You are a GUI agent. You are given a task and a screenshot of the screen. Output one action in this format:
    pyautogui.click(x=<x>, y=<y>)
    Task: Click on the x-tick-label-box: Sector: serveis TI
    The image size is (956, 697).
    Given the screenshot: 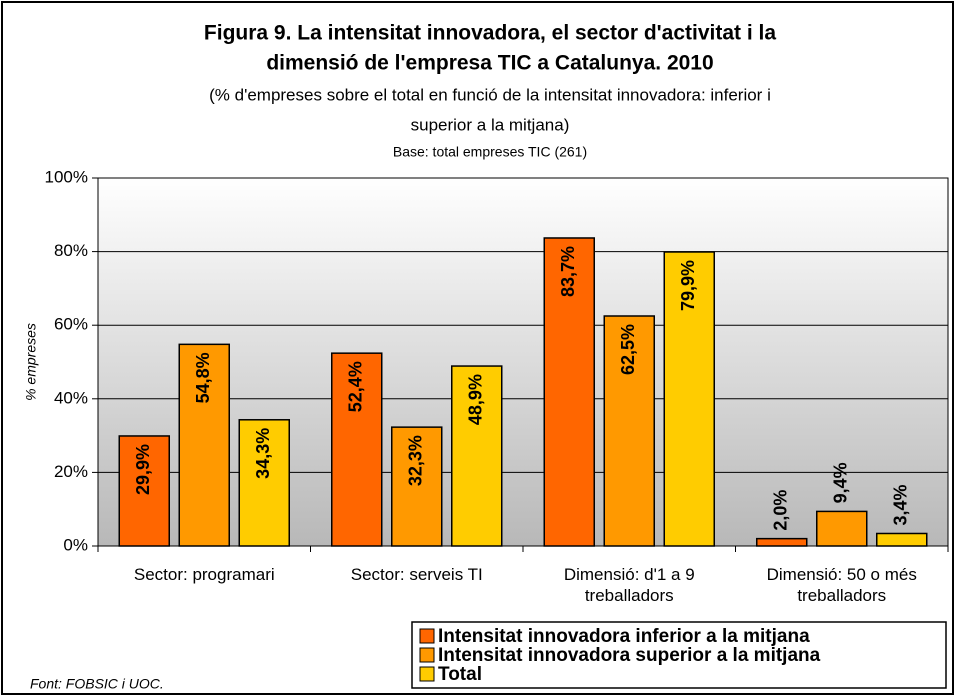 What is the action you would take?
    pyautogui.click(x=416, y=574)
    